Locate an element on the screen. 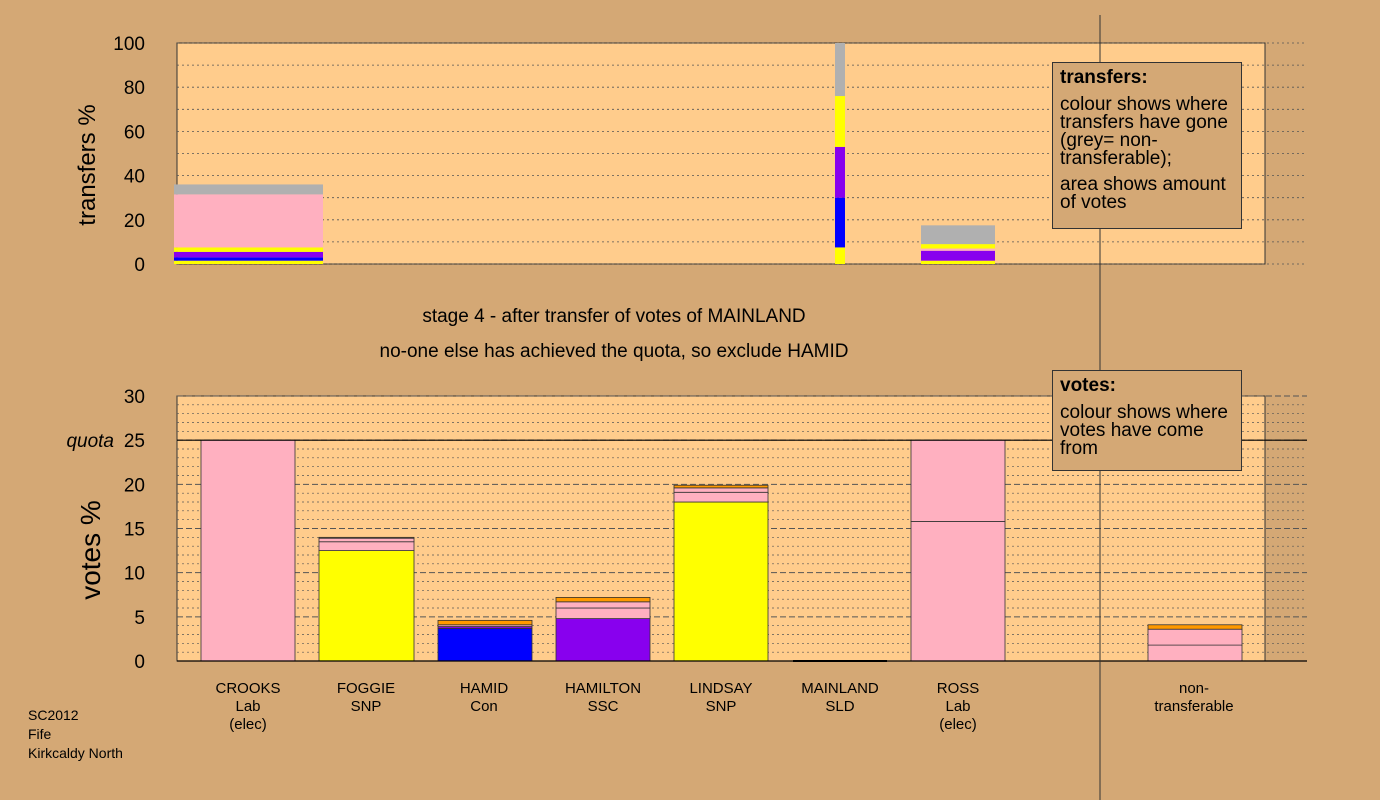 The width and height of the screenshot is (1380, 800). footer: SC2012 Fife Kirkcaldy North is located at coordinates (75, 734).